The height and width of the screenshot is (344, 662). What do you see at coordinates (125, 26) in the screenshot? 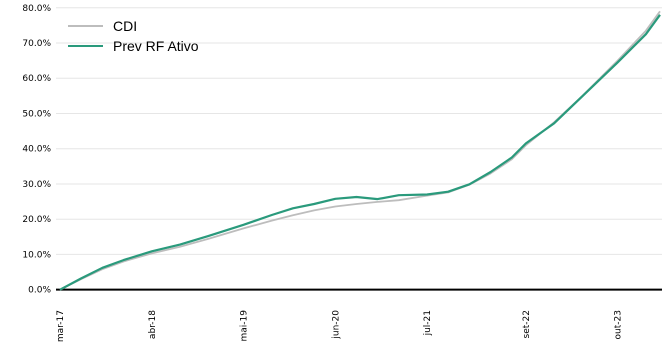
I see `legend-label-cdi: CDI` at bounding box center [125, 26].